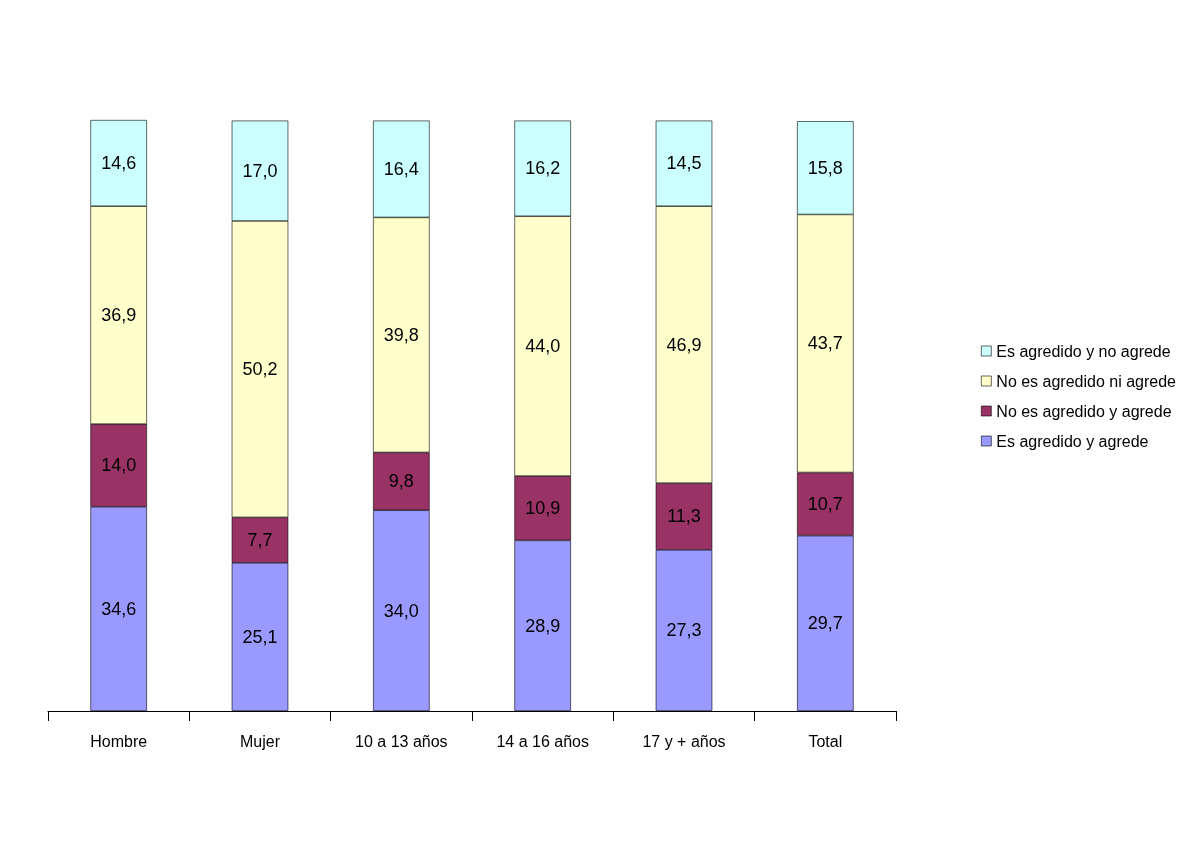 Image resolution: width=1194 pixels, height=844 pixels. Describe the element at coordinates (401, 741) in the screenshot. I see `x-tick-label: 10 a 13 años` at that location.